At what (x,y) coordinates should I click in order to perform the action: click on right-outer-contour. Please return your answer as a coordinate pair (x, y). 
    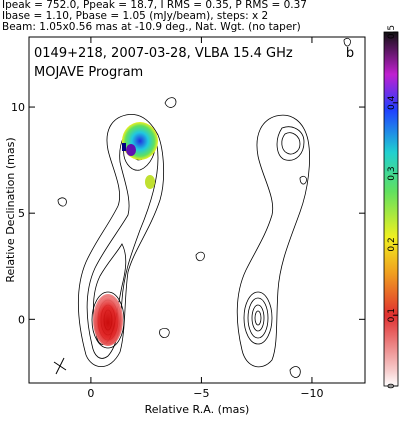
    Looking at the image, I should click on (273, 241).